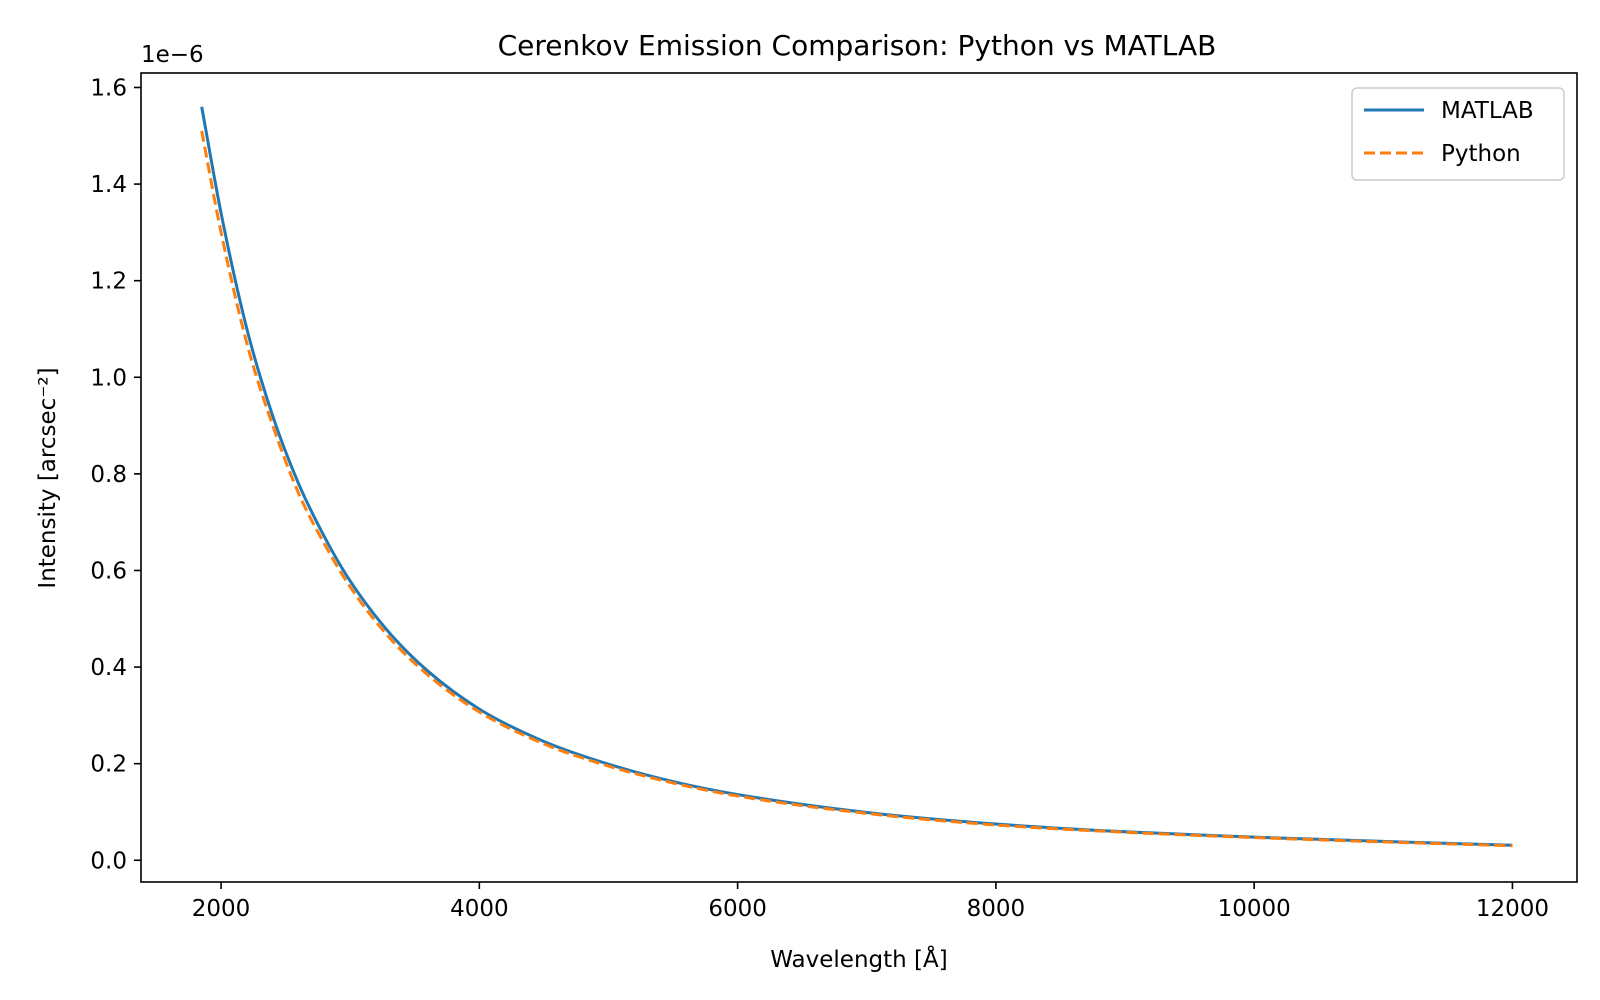 The height and width of the screenshot is (1000, 1600). I want to click on x-tick-label: 10000, so click(1254, 909).